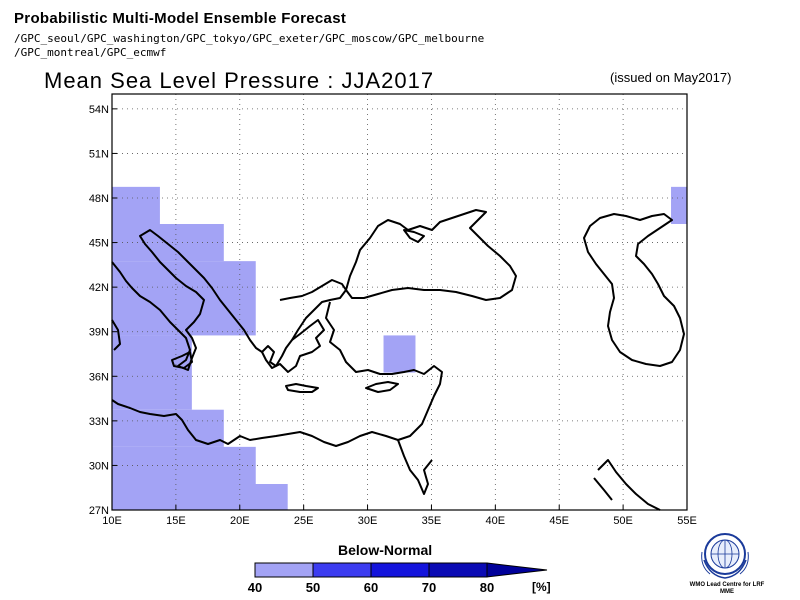 Image resolution: width=800 pixels, height=600 pixels. Describe the element at coordinates (99, 244) in the screenshot. I see `lat-tick-label: 45N` at that location.